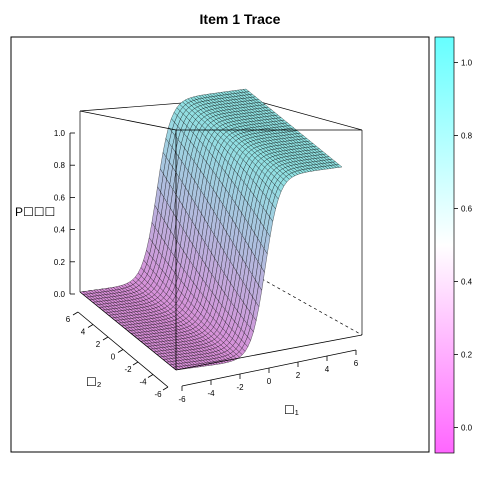 The width and height of the screenshot is (480, 480). What do you see at coordinates (444, 245) in the screenshot?
I see `colorbar-gradient` at bounding box center [444, 245].